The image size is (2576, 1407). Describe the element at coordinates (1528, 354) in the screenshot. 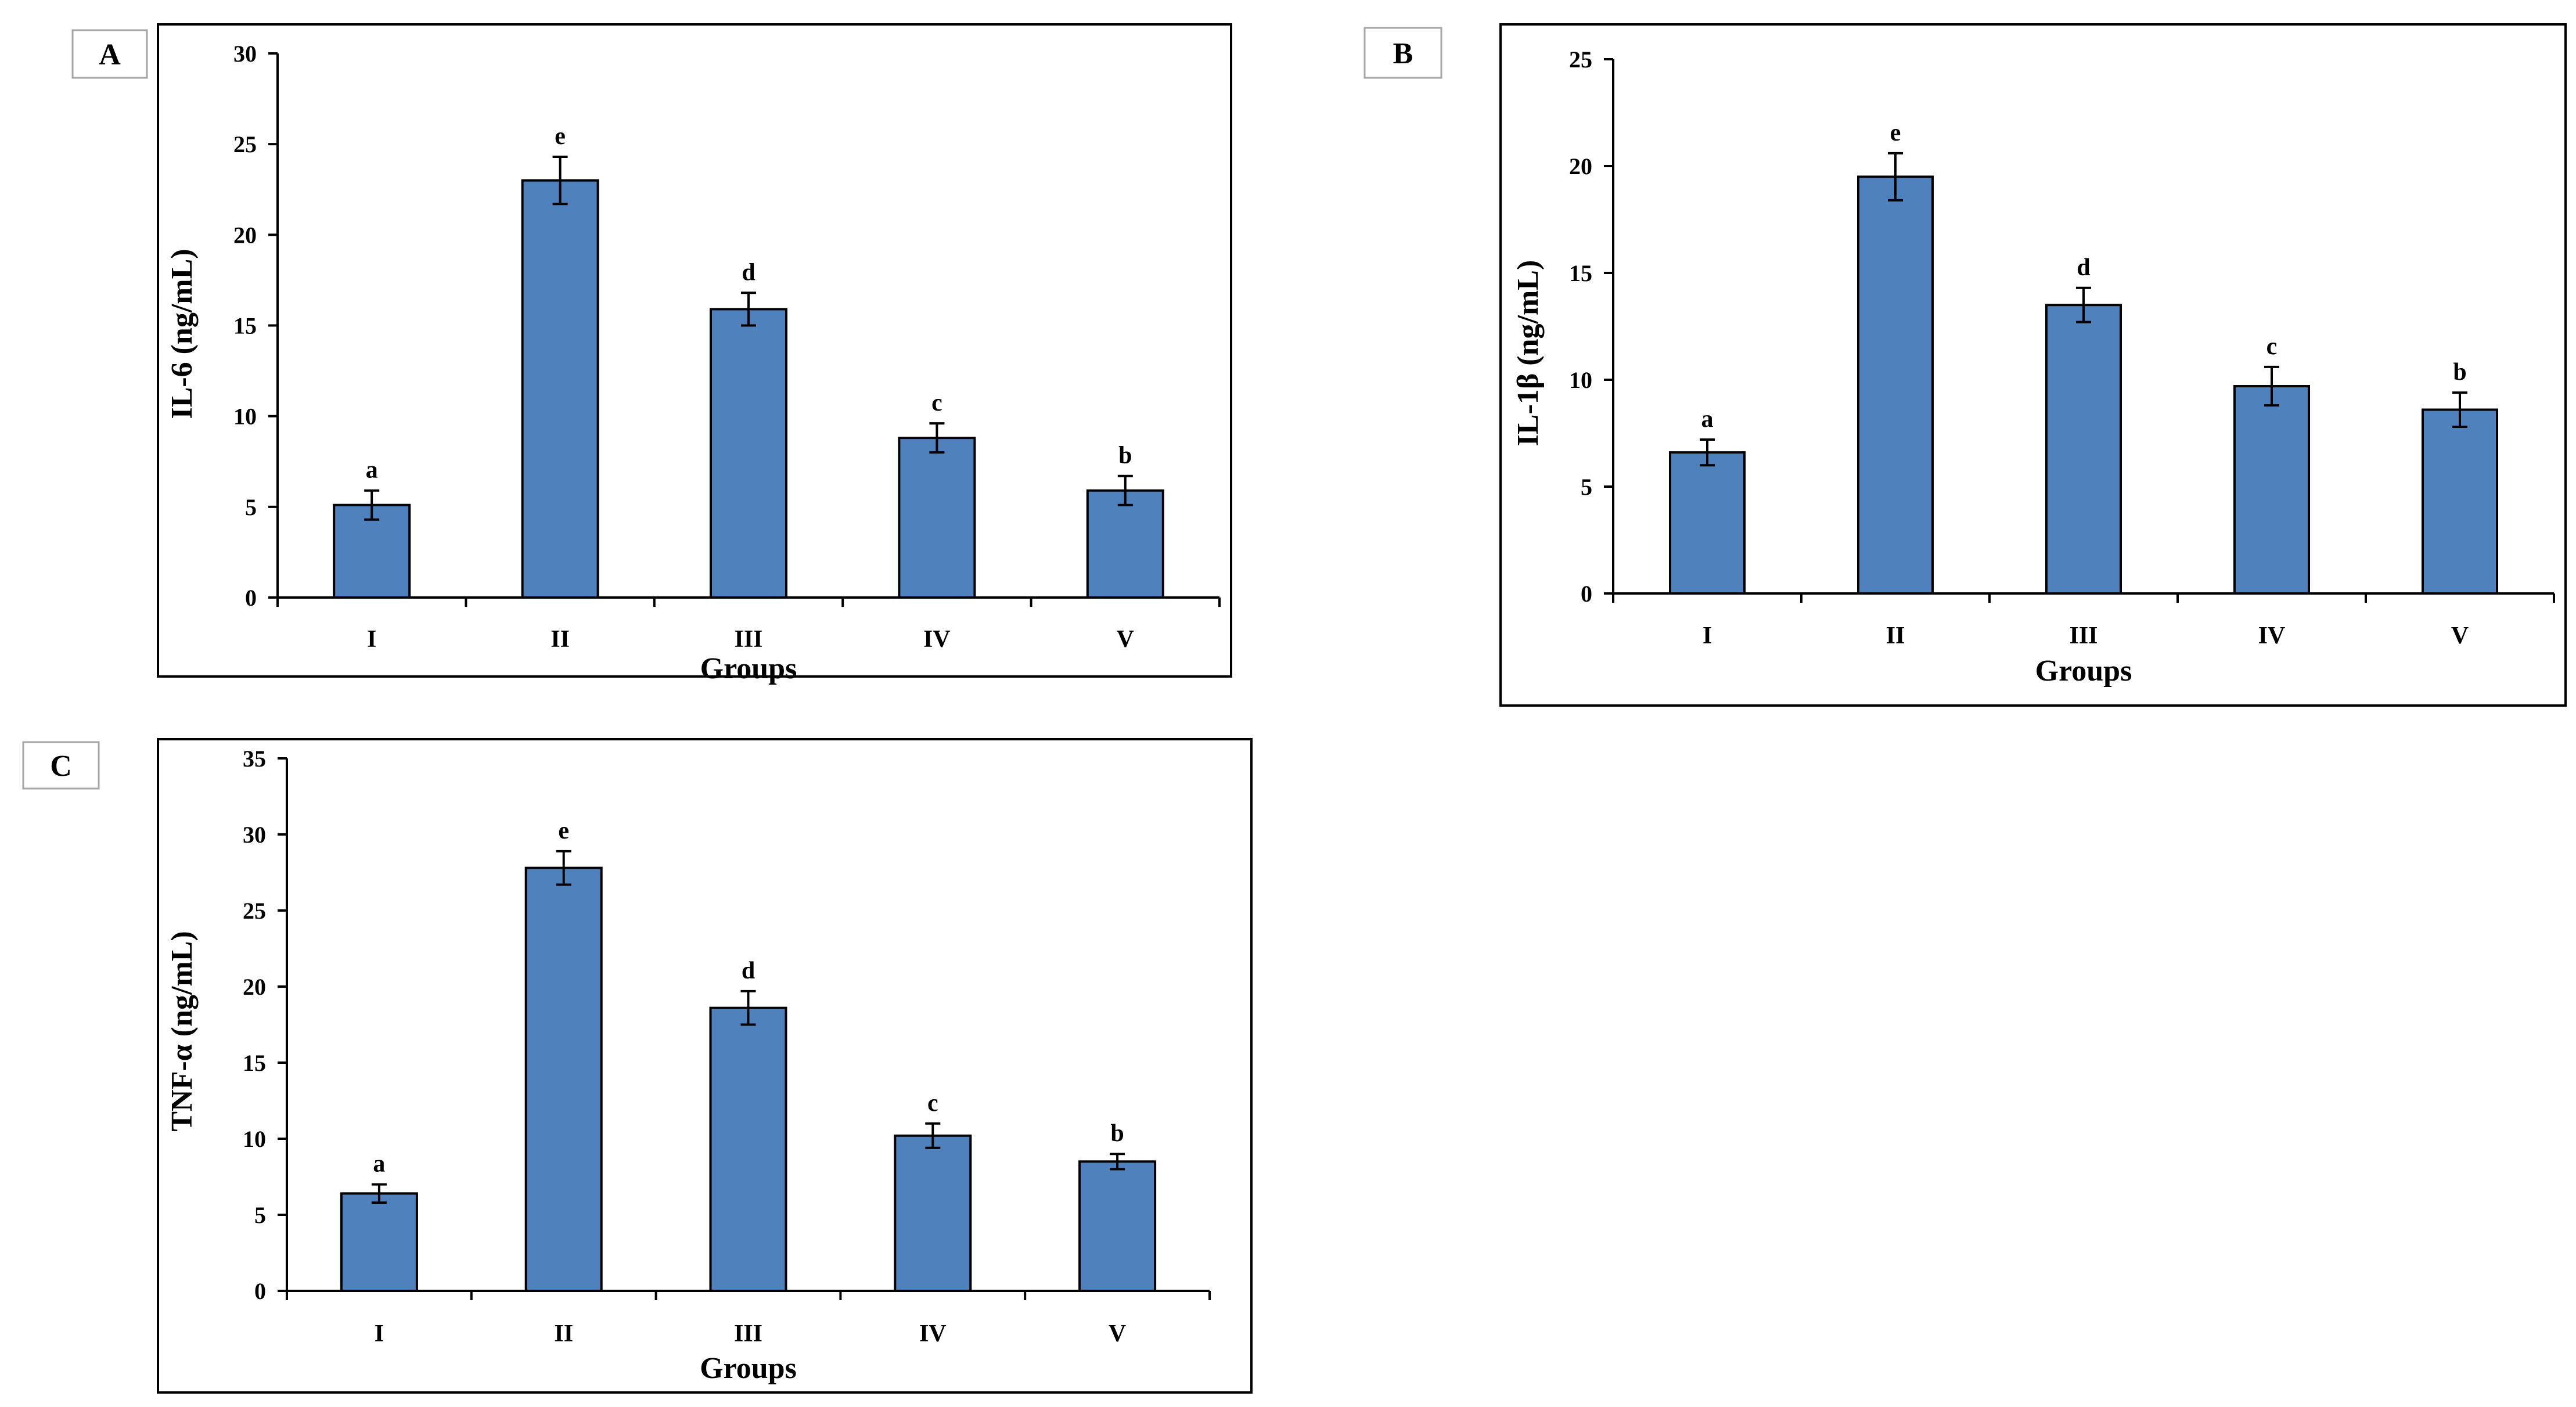

I see `y-axis-title: IL-1β (ng/mL)` at that location.